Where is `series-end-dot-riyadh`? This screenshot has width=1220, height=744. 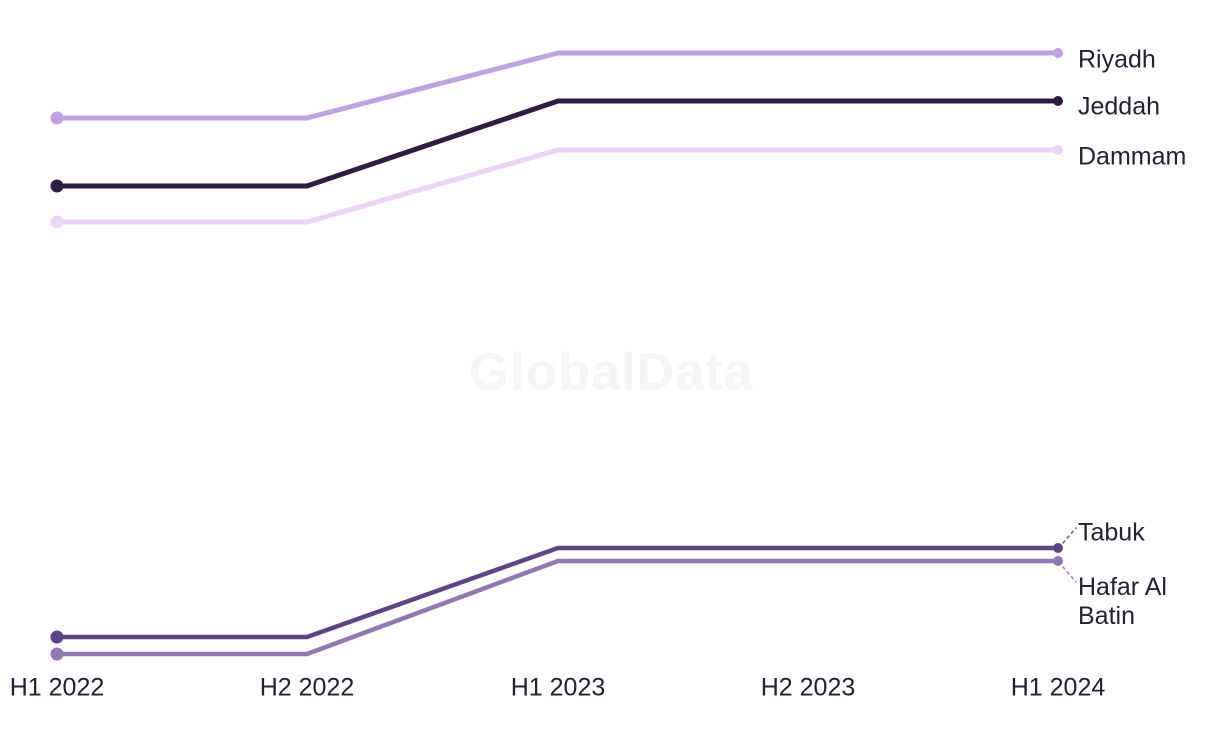
series-end-dot-riyadh is located at coordinates (1058, 53).